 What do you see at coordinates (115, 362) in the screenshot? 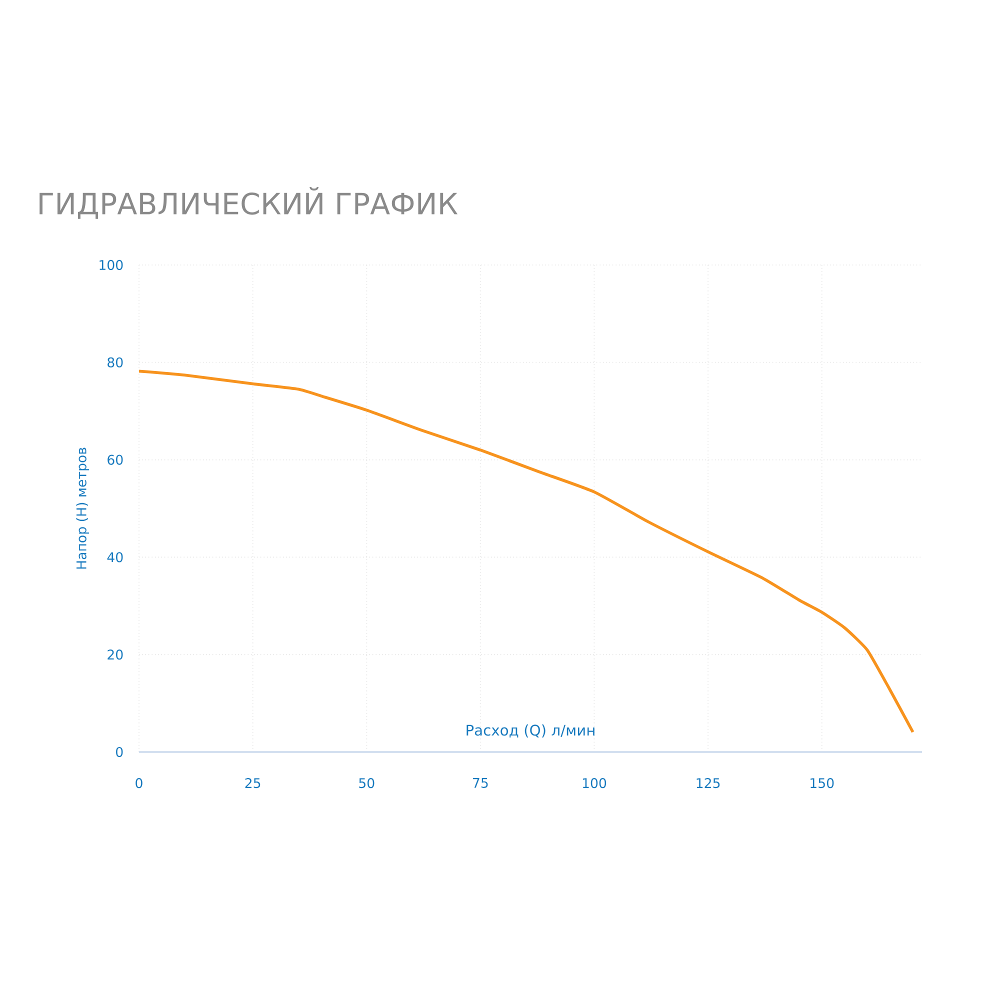
I see `y-tick-label: 80` at bounding box center [115, 362].